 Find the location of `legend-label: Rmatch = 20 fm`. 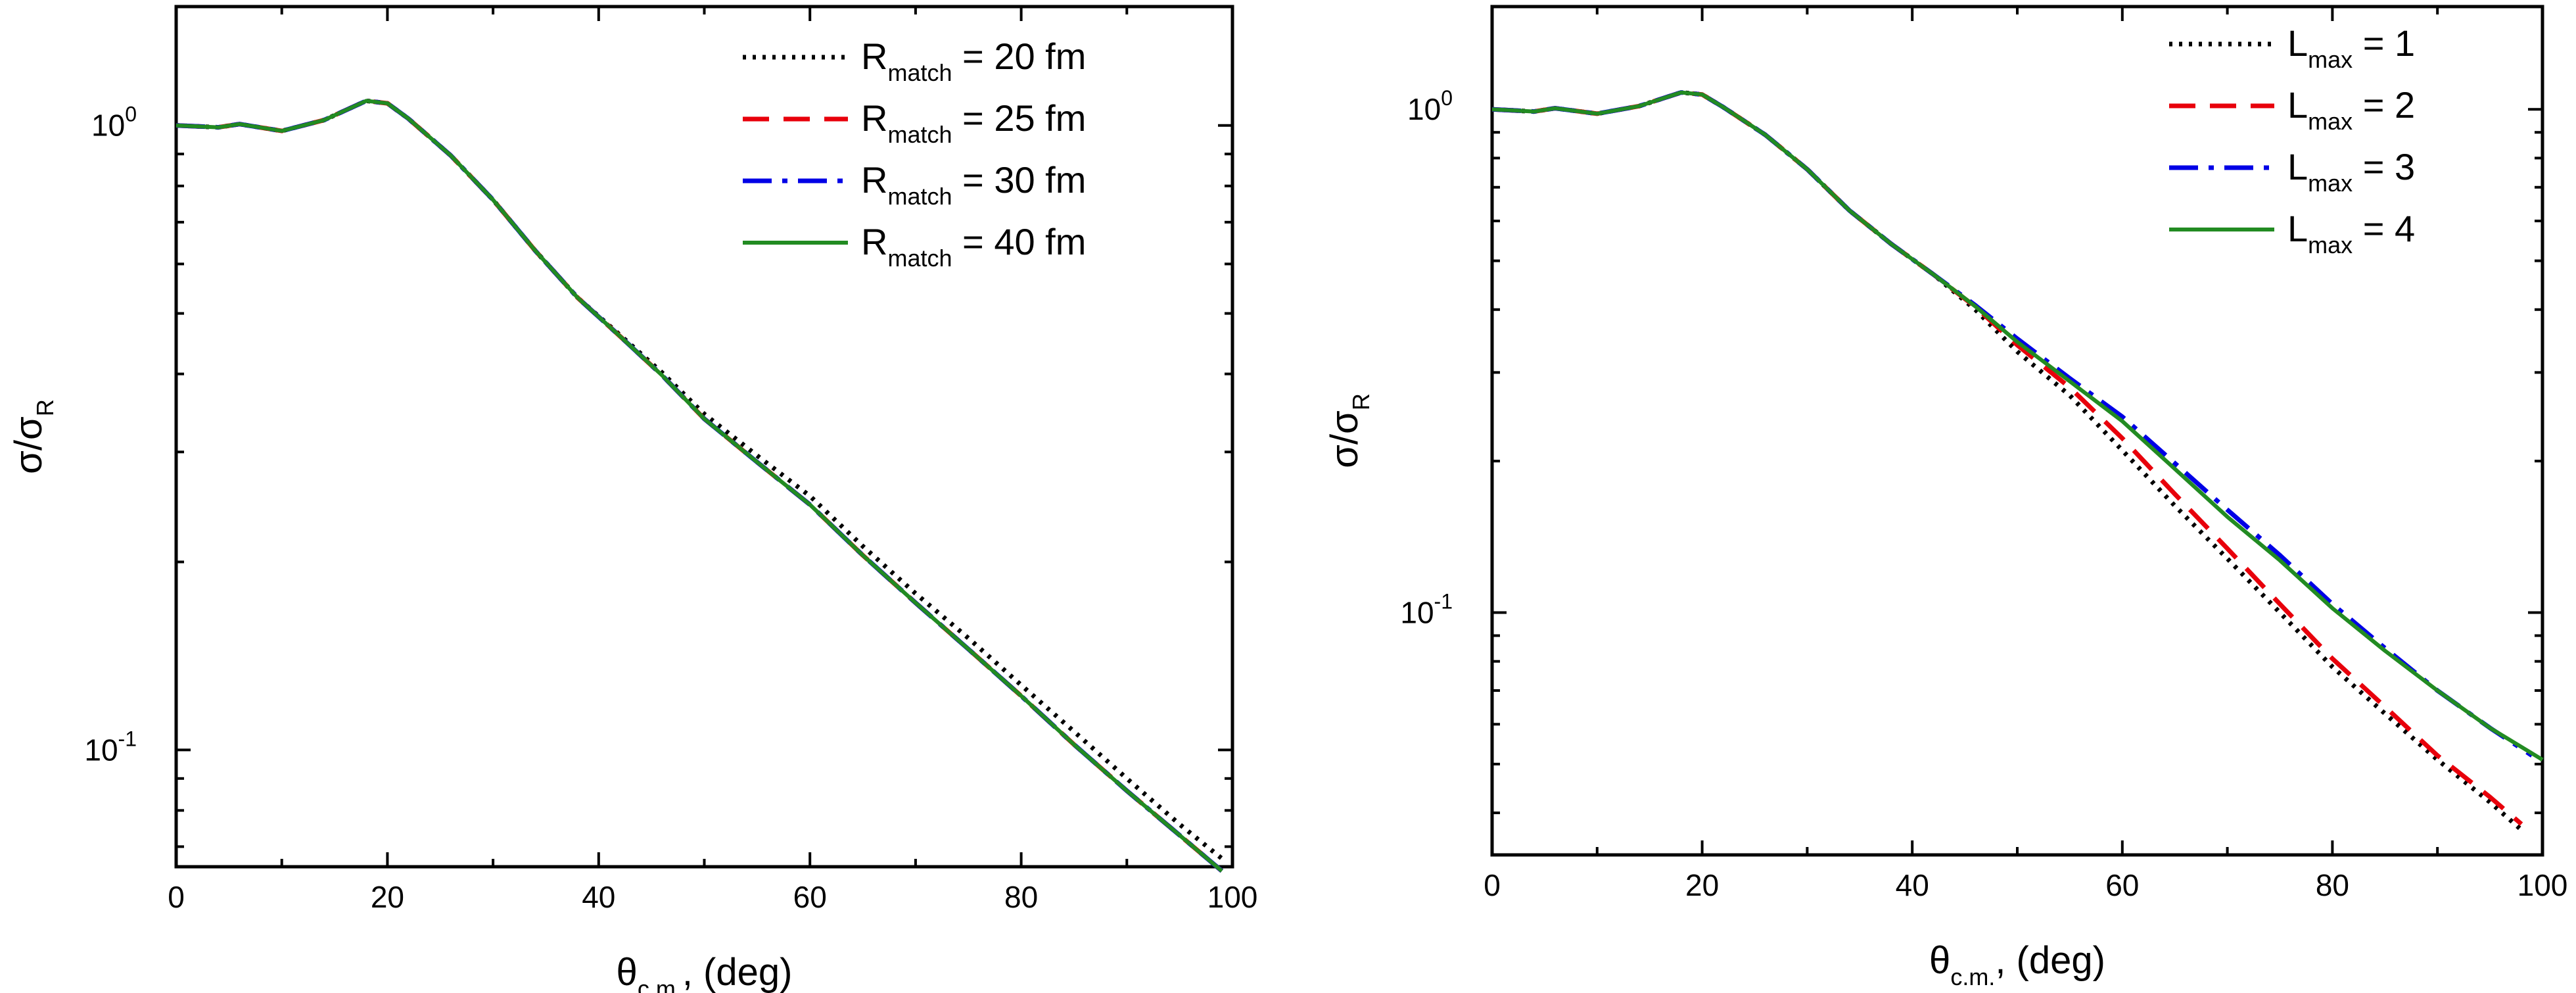

legend-label: Rmatch = 20 fm is located at coordinates (973, 61).